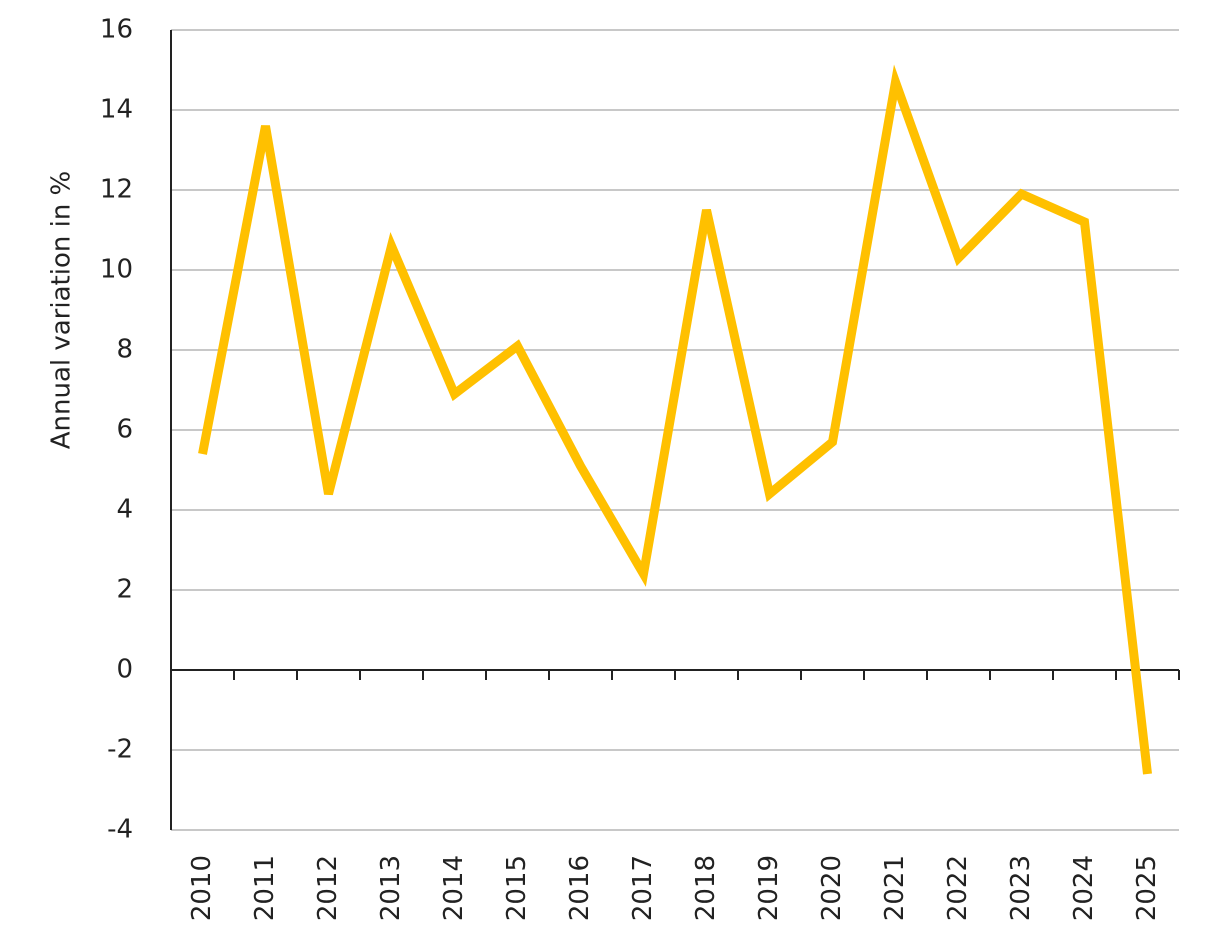  What do you see at coordinates (62, 310) in the screenshot?
I see `y-axis-label: Annual variation in %` at bounding box center [62, 310].